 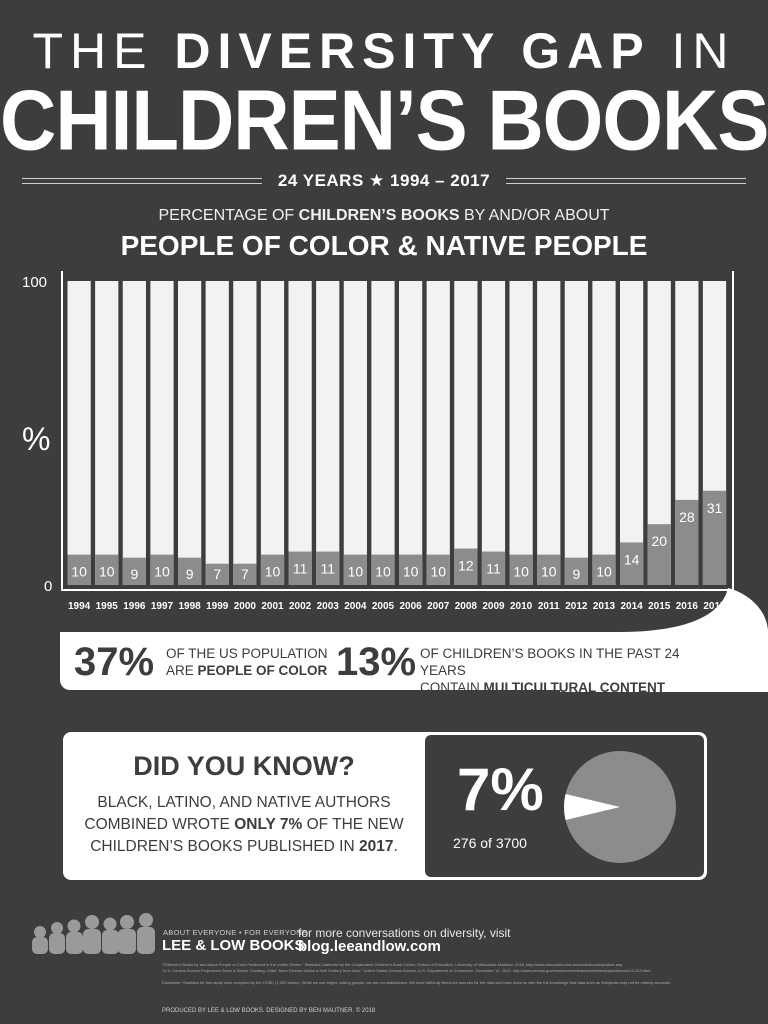 I want to click on stat-part: ARE, so click(x=182, y=670).